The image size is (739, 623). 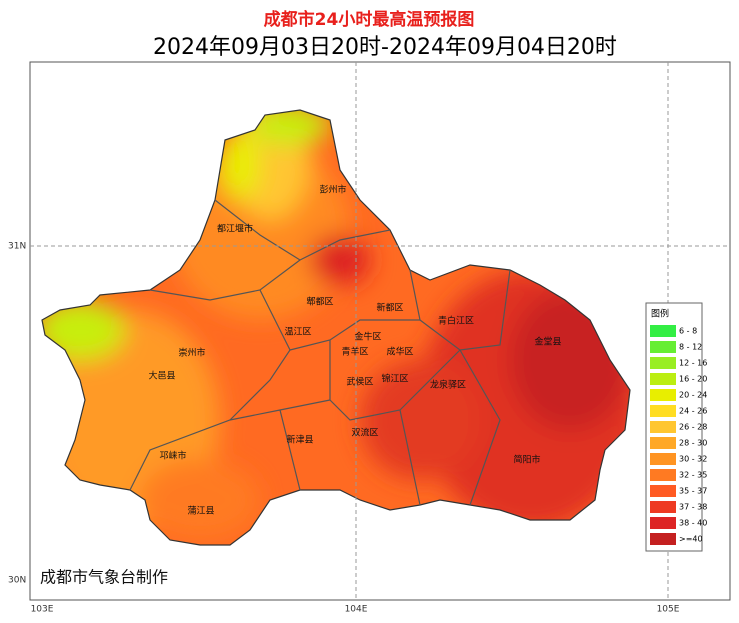 I want to click on legend-label: 32 - 35, so click(x=693, y=475).